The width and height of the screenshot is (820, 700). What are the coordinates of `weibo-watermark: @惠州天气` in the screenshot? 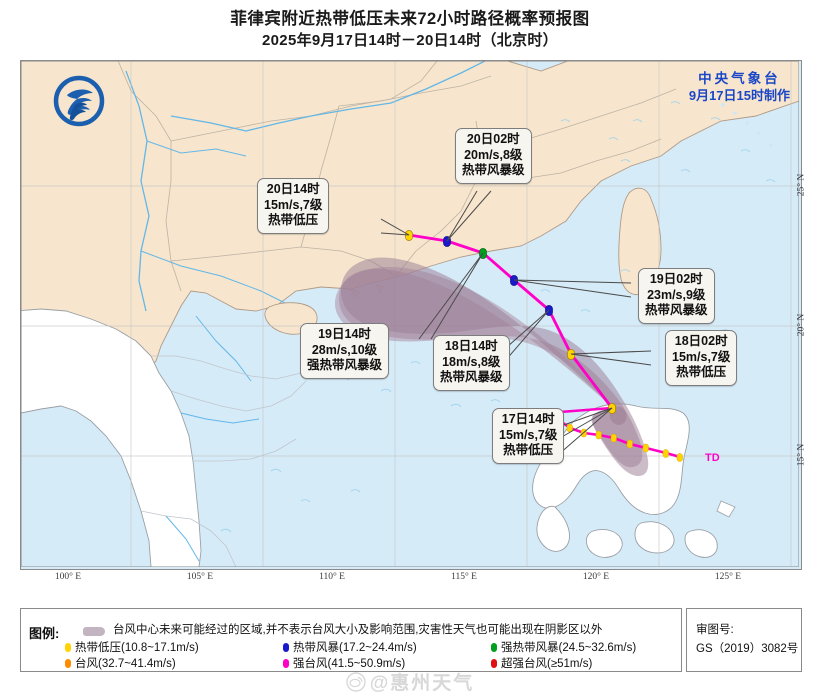 It's located at (410, 683).